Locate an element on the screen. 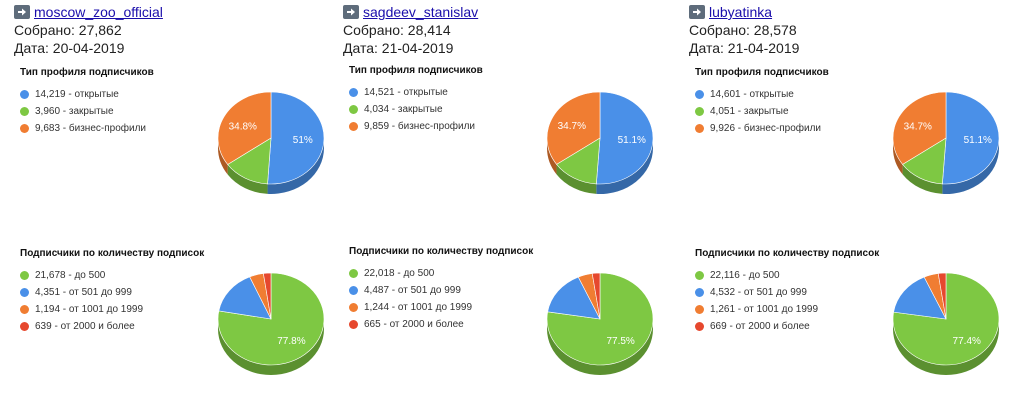 The image size is (1024, 402). legend-label: 1,194 - от 1001 до 1999 is located at coordinates (89, 309).